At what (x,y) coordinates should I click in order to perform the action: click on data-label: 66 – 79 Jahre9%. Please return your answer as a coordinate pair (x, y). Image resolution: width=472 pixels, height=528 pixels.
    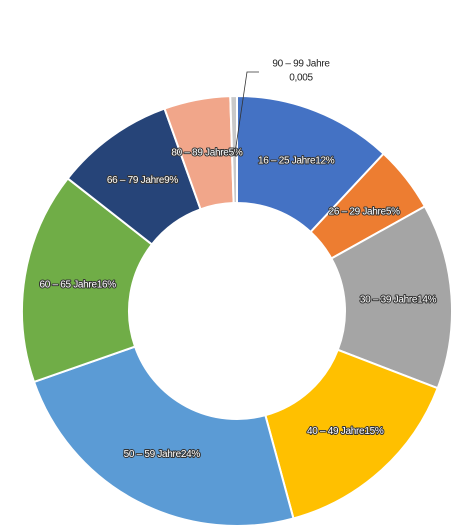
    Looking at the image, I should click on (143, 180).